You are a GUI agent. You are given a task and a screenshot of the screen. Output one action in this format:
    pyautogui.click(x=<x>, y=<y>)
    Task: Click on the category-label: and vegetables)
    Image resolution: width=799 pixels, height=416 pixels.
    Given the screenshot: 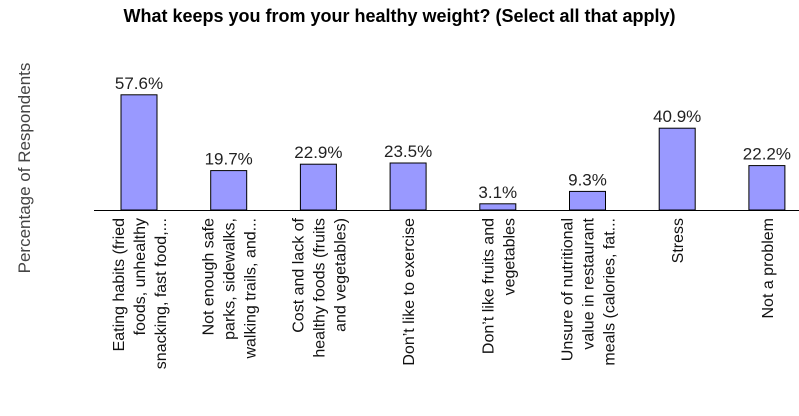 What is the action you would take?
    pyautogui.click(x=340, y=275)
    